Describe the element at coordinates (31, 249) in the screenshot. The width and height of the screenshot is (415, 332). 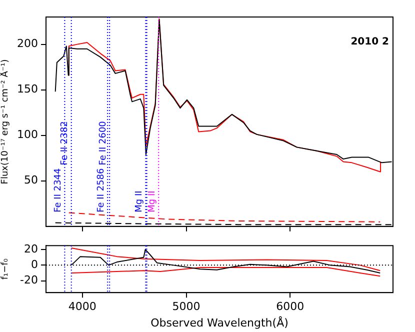
I see `y-tick-label: 20` at that location.